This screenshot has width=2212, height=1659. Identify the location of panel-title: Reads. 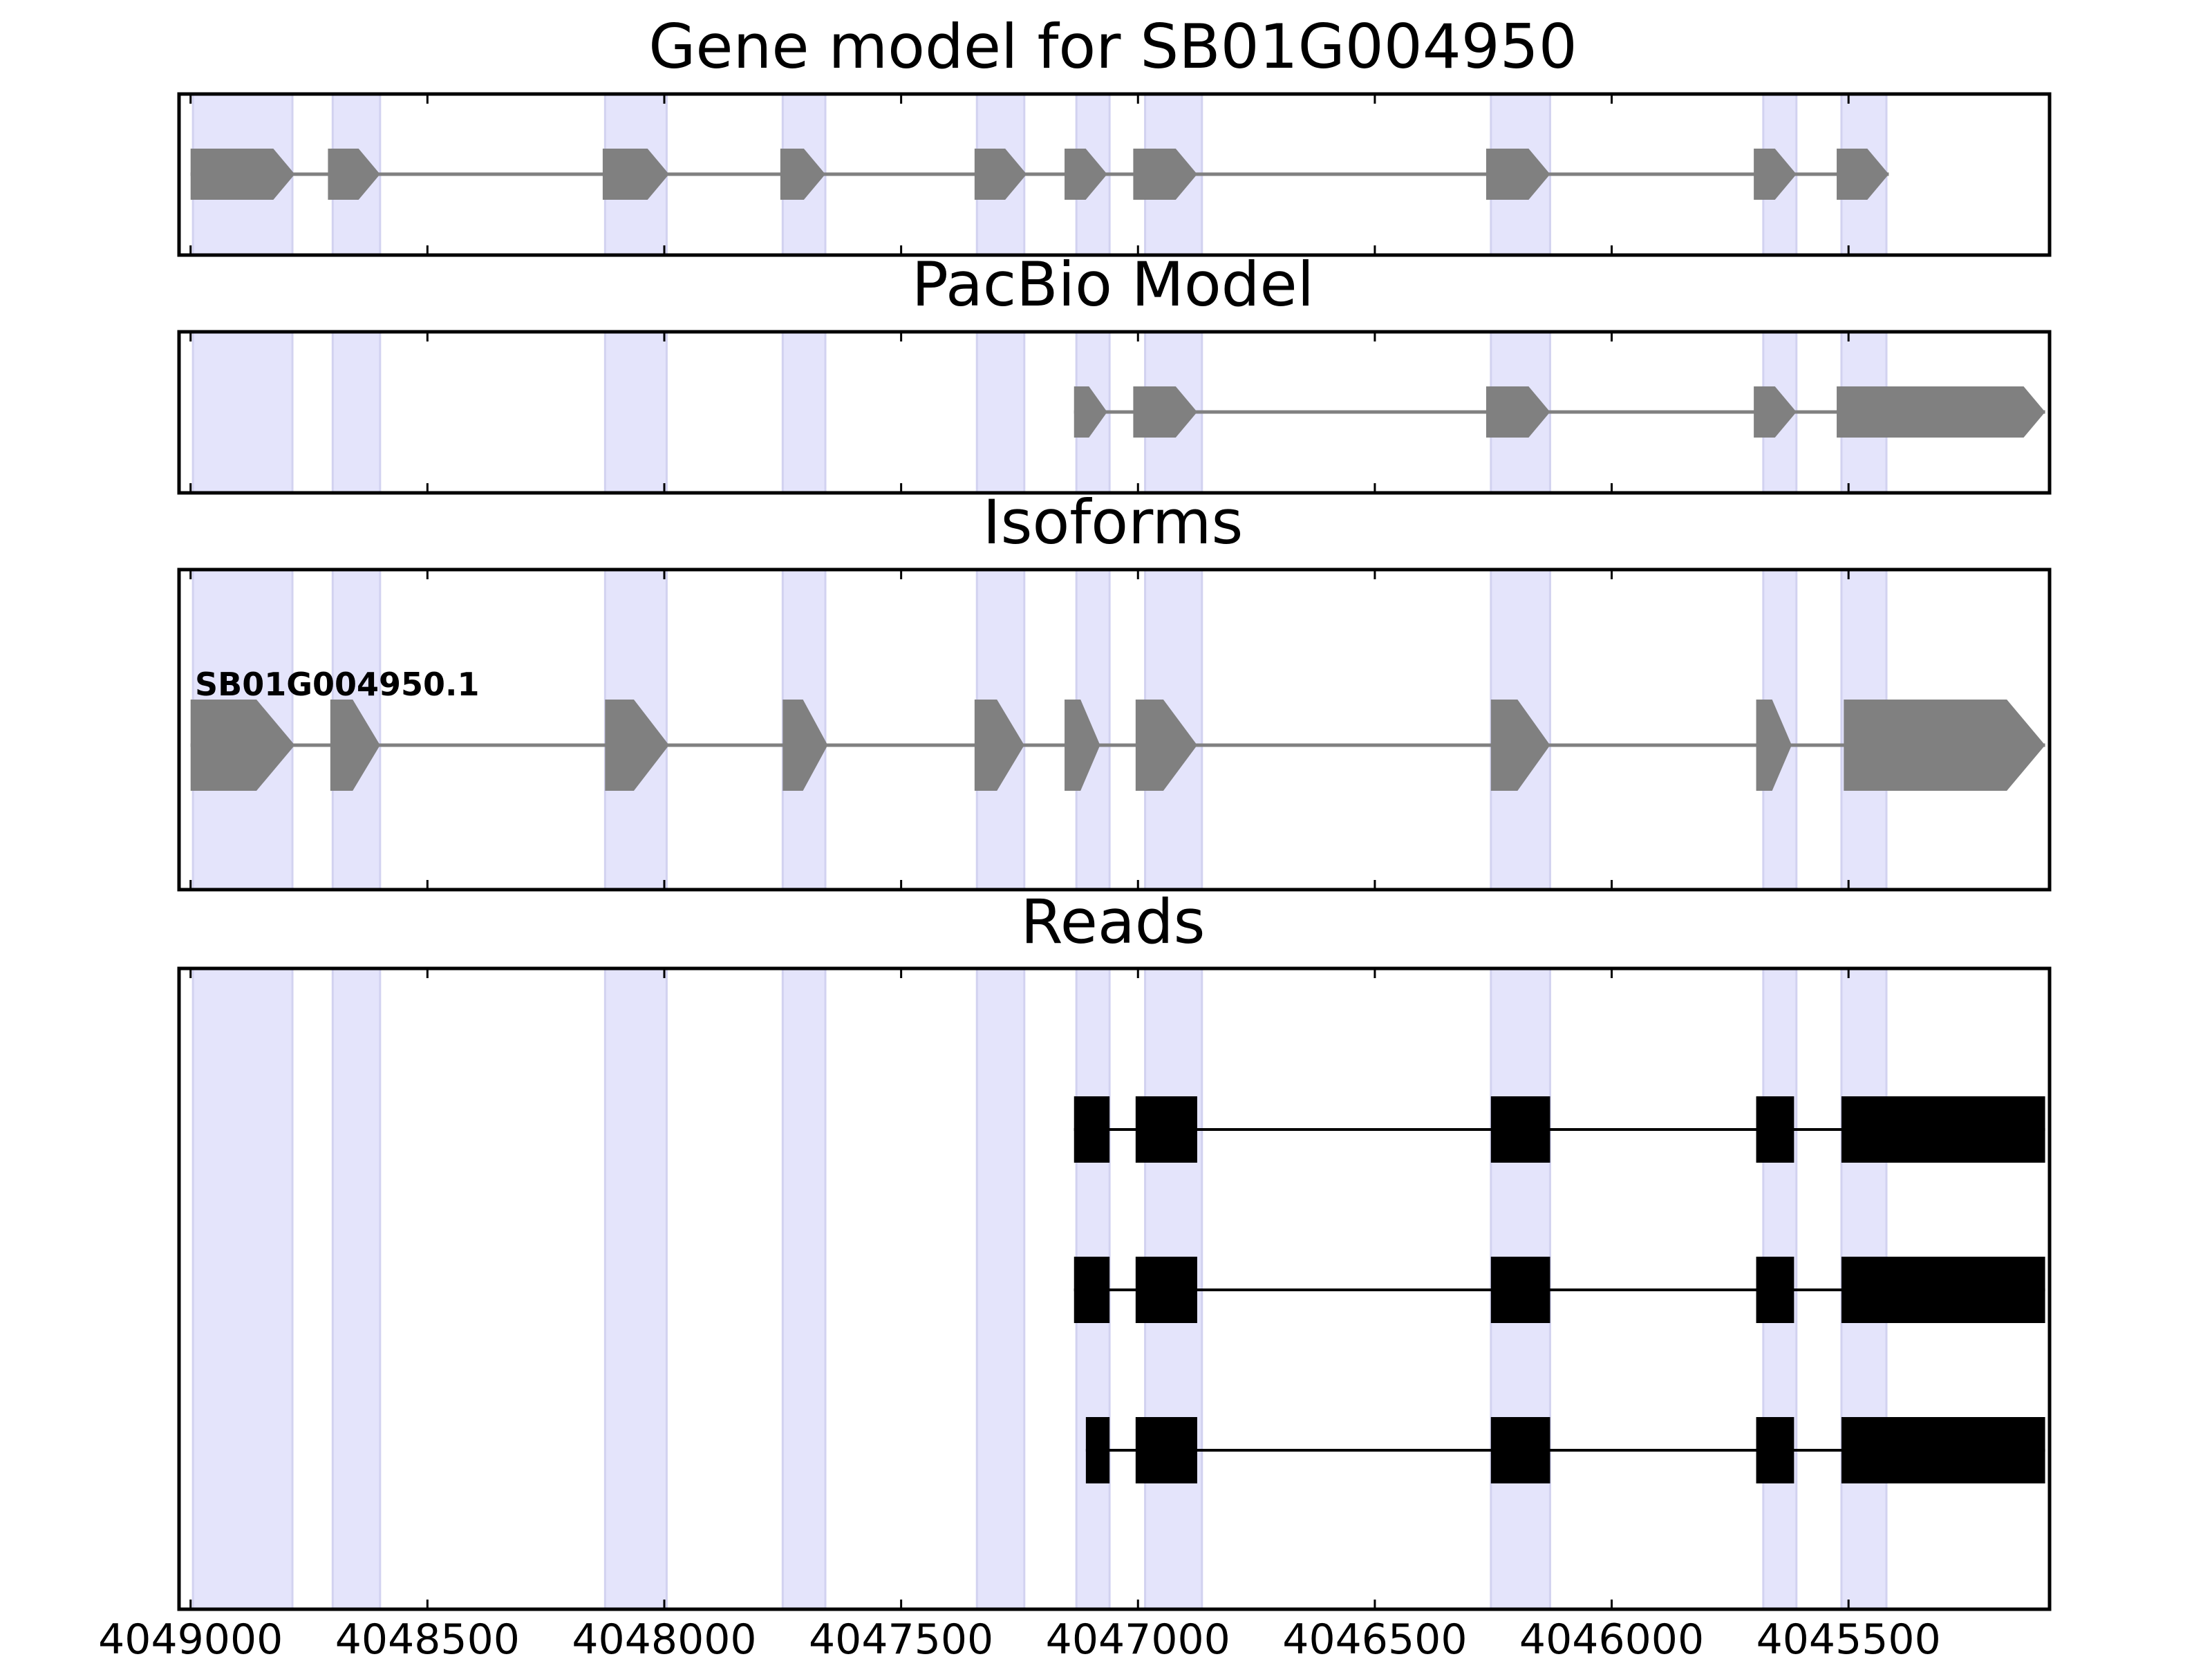
(1113, 922).